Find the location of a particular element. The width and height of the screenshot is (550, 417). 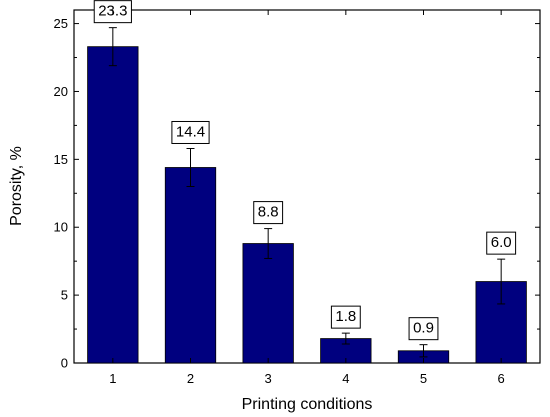

svg-text: 2 is located at coordinates (190, 378).